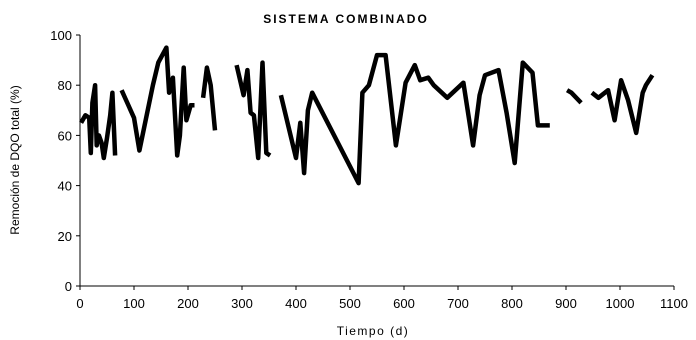 The height and width of the screenshot is (340, 696). Describe the element at coordinates (15, 159) in the screenshot. I see `y-axis-label: Remoción de DQO total (%)` at that location.